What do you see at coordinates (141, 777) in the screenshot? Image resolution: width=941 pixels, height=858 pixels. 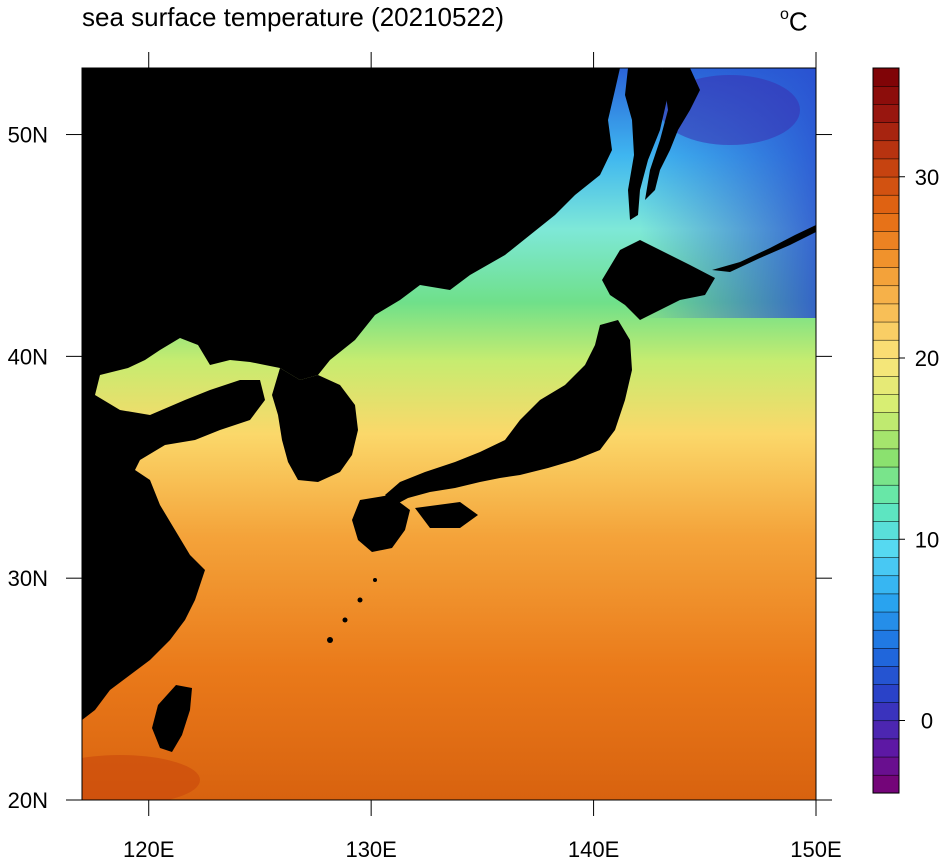 I see `warm-pool-south` at bounding box center [141, 777].